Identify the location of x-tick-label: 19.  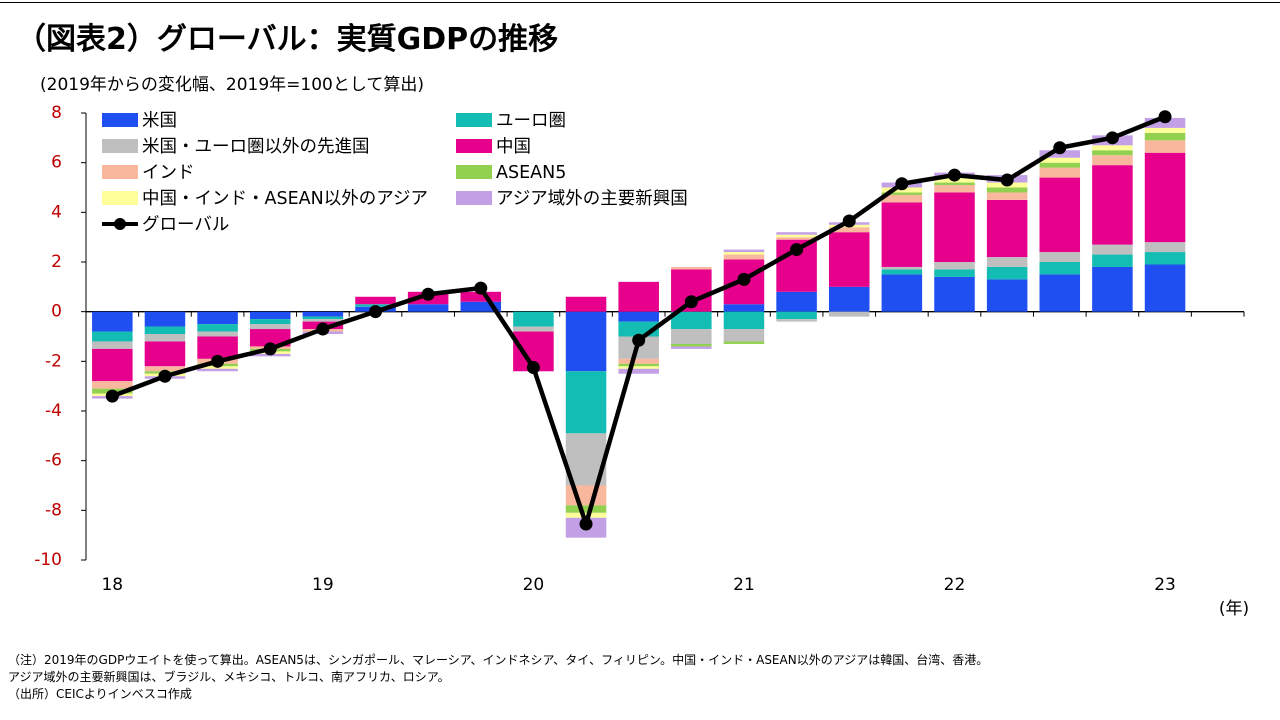
(323, 585).